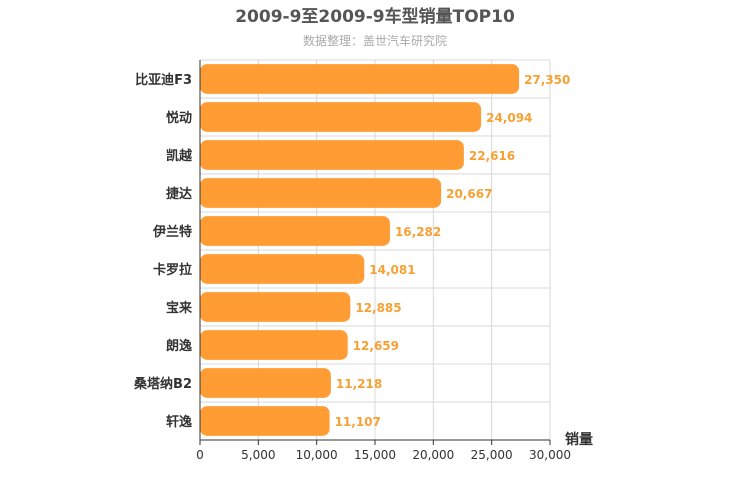 This screenshot has width=750, height=500. I want to click on chart-title: 2009-9至2009-9车型销量TOP10, so click(375, 16).